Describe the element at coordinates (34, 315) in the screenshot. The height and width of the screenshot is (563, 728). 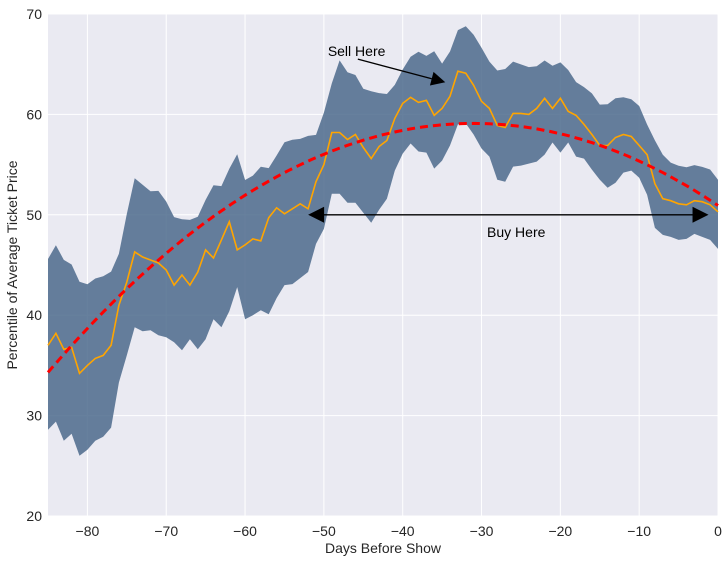
I see `y-tick-label: 40` at that location.